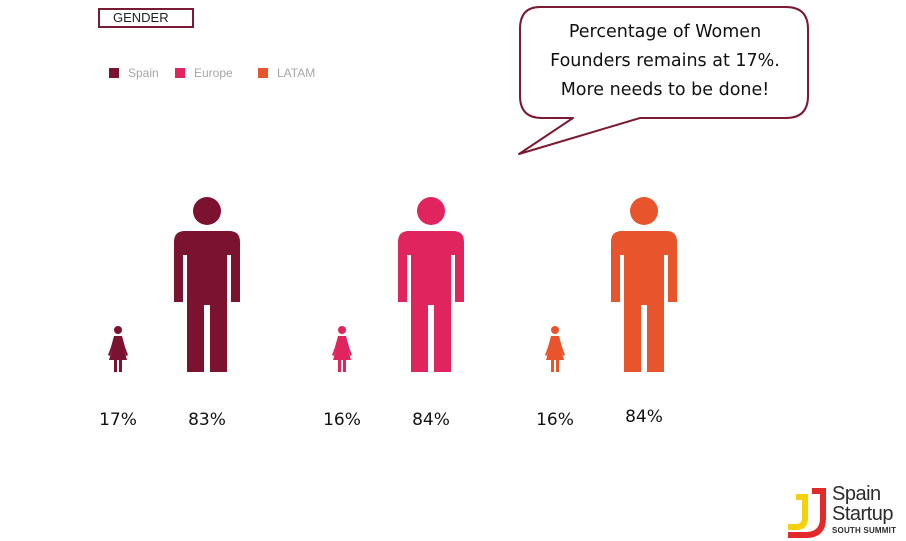  Describe the element at coordinates (339, 366) in the screenshot. I see `female-figure-europe-leg-left` at that location.